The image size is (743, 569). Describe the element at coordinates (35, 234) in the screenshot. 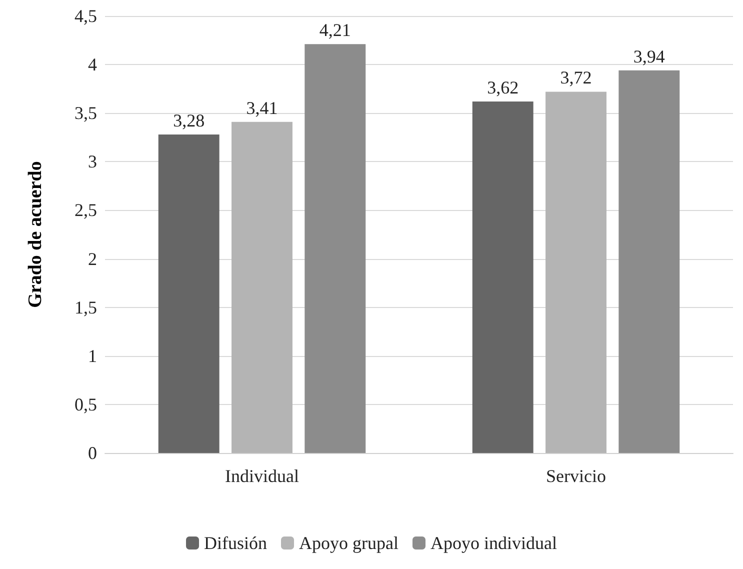

I see `y-axis-title: Grado de acuerdo` at that location.